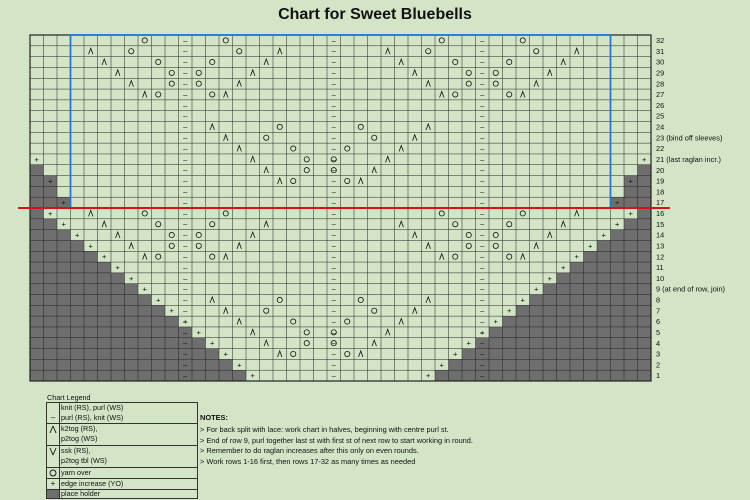 The width and height of the screenshot is (750, 500). I want to click on row-label: 3, so click(658, 354).